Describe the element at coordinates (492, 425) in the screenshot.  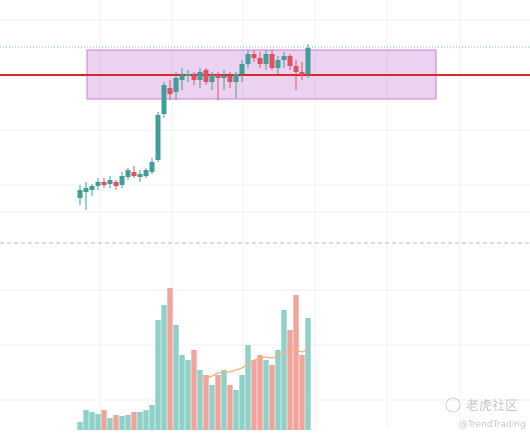
I see `watermark-handle: @TrendTrading` at that location.